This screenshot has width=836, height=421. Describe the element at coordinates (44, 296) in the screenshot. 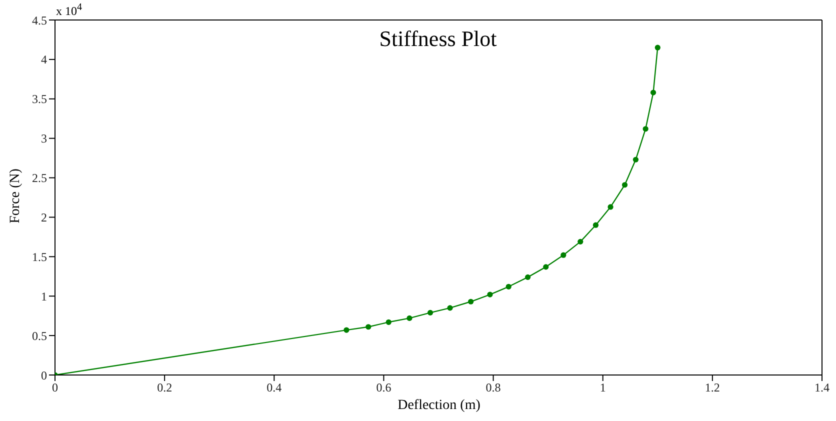

I see `y-tick-label: 1` at that location.